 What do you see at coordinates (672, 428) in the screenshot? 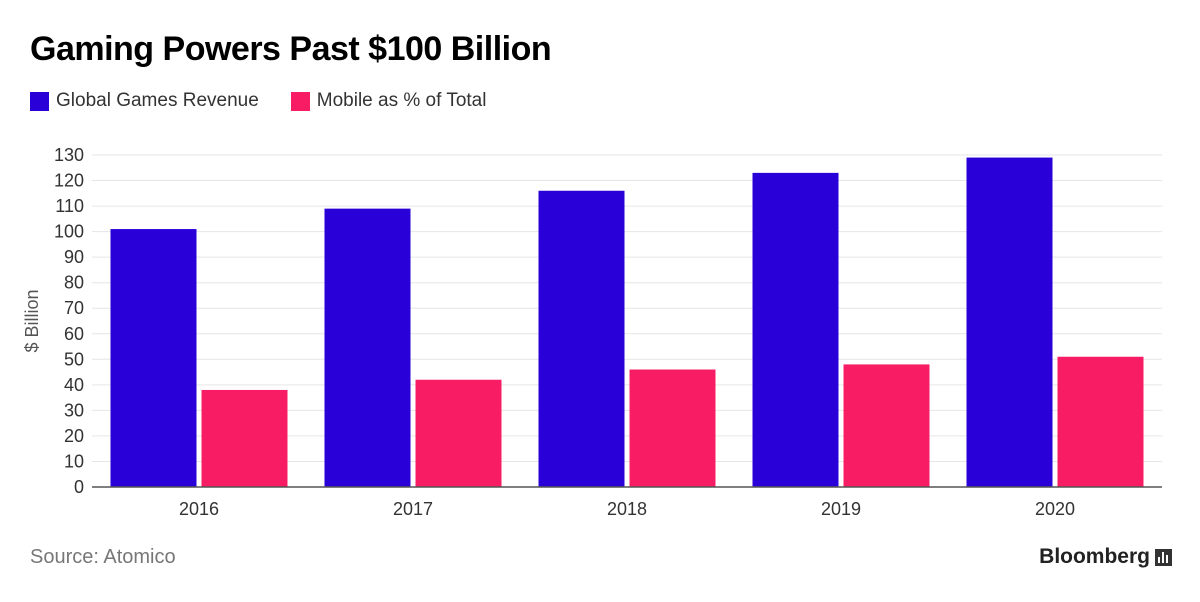
I see `bar-mobile-as-of-total-2018` at bounding box center [672, 428].